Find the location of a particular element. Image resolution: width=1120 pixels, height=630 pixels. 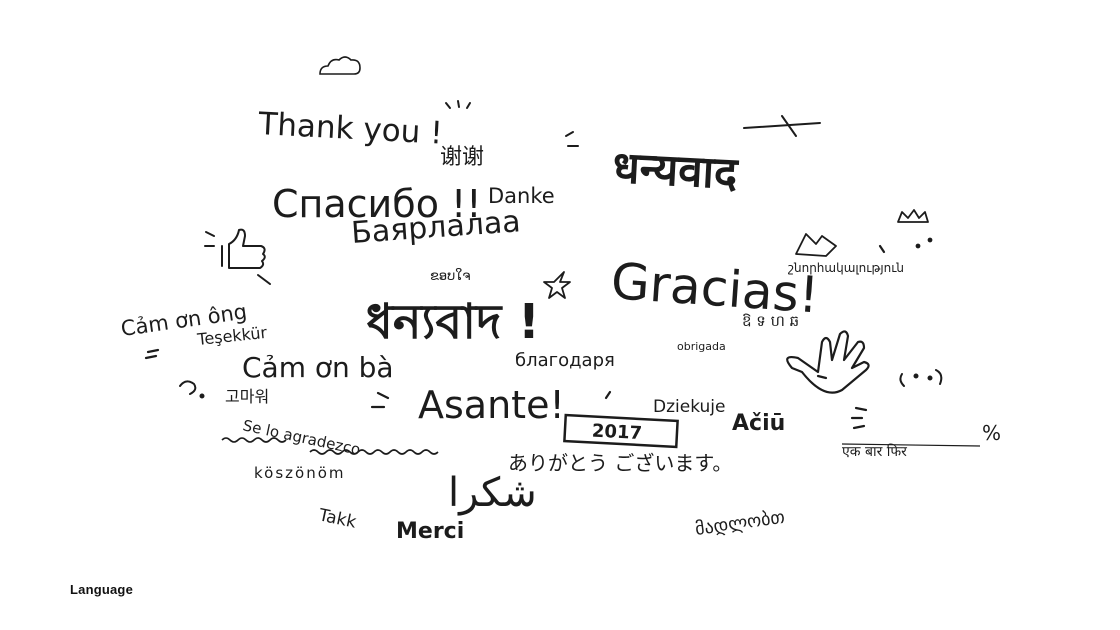

word-merci: Merci is located at coordinates (430, 531).